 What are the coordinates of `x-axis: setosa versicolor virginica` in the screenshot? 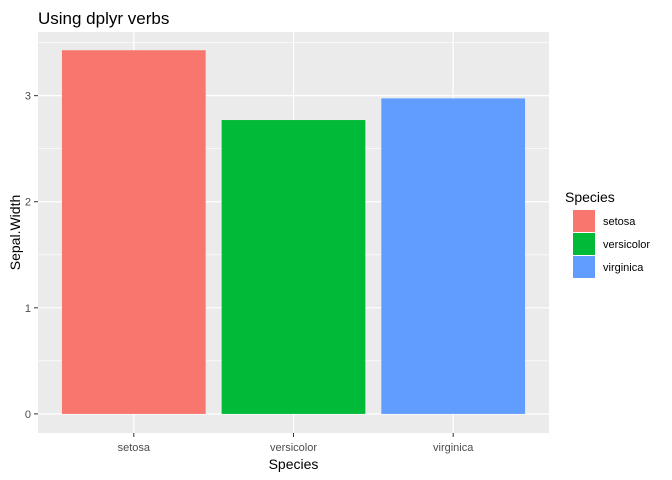 It's located at (296, 443).